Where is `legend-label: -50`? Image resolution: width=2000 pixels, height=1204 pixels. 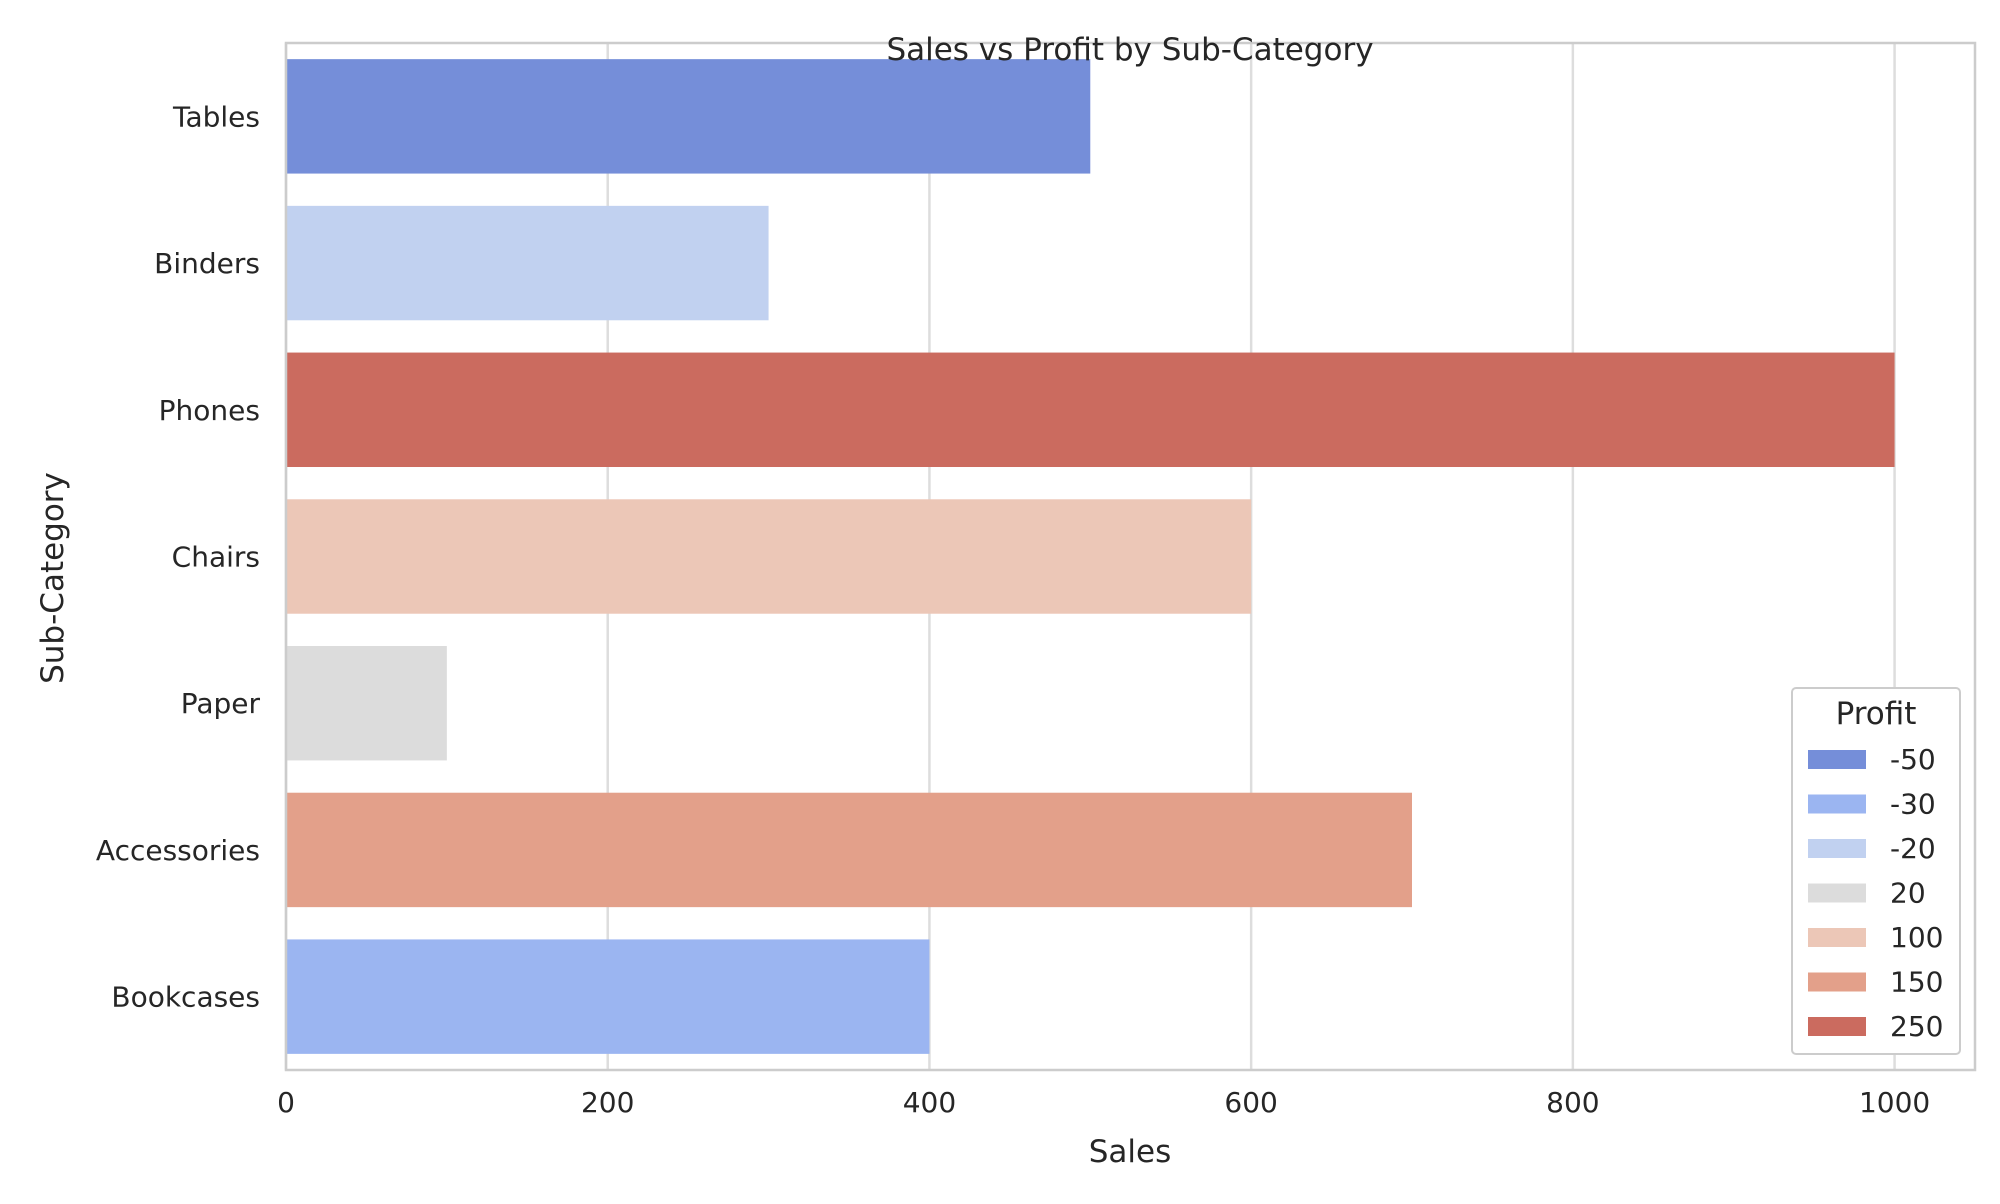
legend-label: -50 is located at coordinates (1913, 759).